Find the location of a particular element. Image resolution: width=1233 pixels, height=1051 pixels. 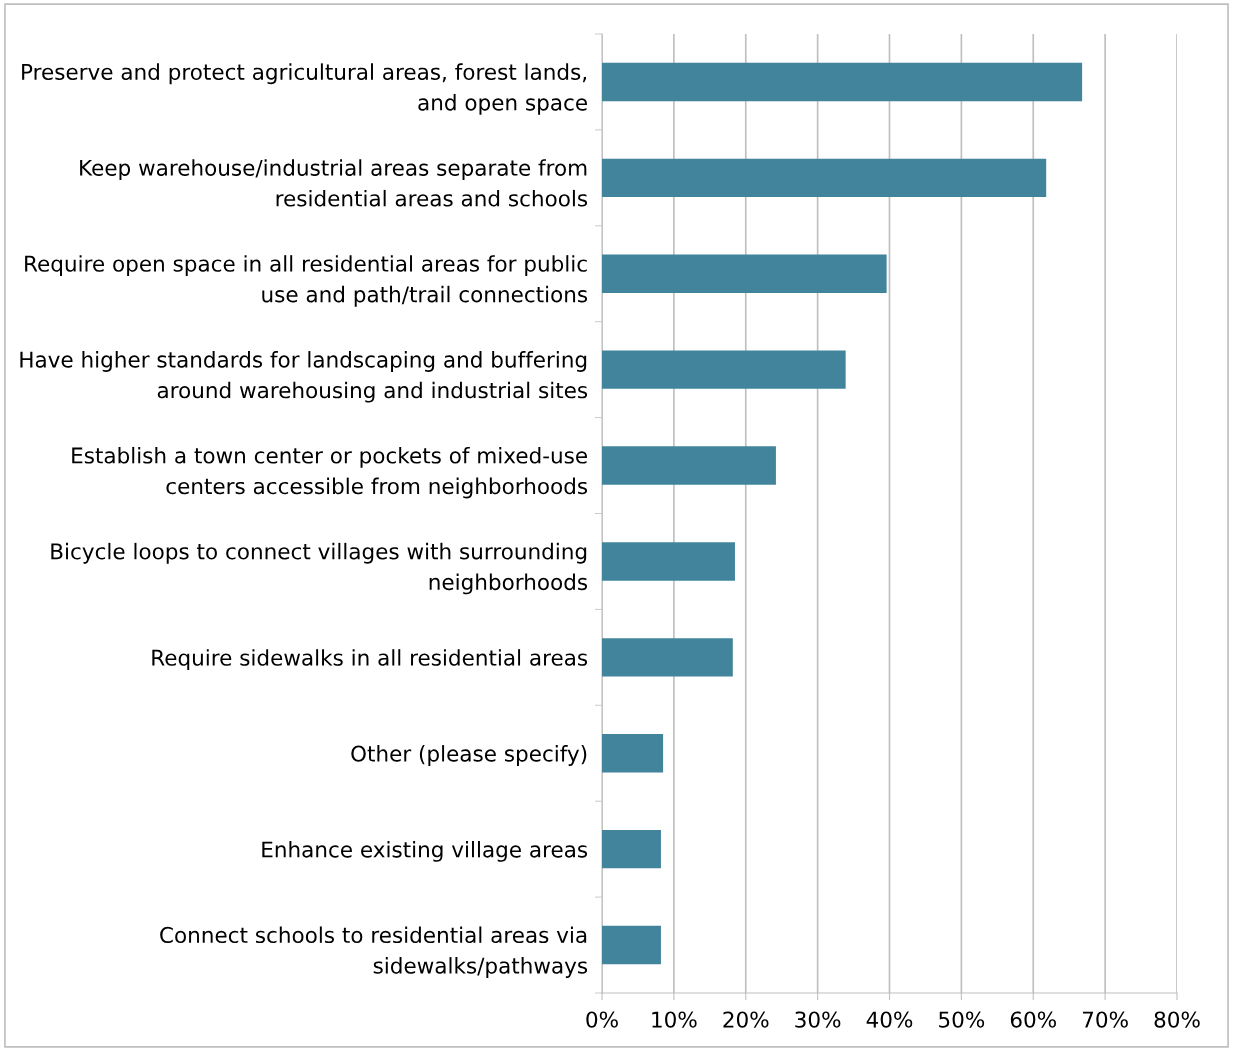

x-tick-label: 60% is located at coordinates (1033, 1019).